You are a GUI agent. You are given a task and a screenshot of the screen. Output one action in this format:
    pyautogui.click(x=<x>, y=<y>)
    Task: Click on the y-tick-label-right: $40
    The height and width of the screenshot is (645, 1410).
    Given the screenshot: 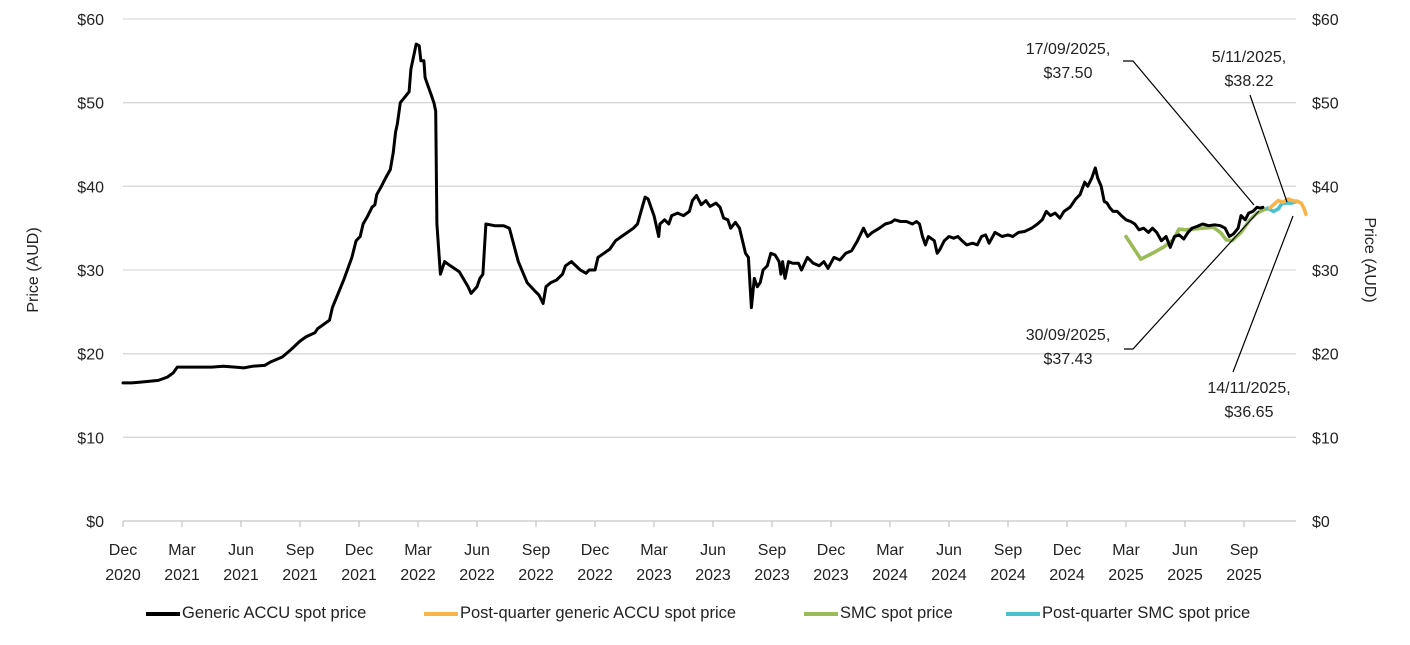 What is the action you would take?
    pyautogui.click(x=1325, y=187)
    